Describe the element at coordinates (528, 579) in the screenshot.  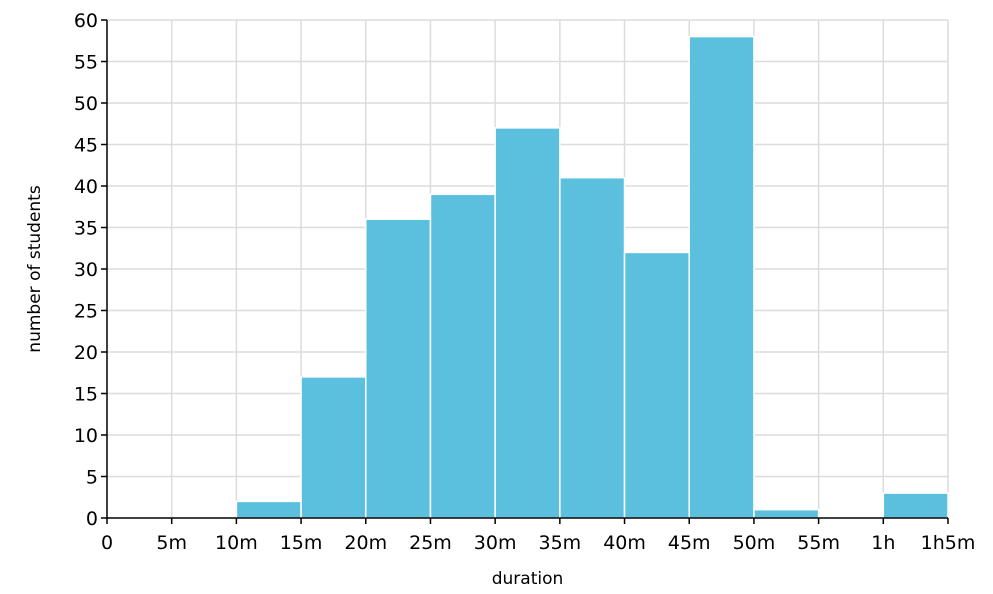
I see `x-axis-label: duration` at that location.